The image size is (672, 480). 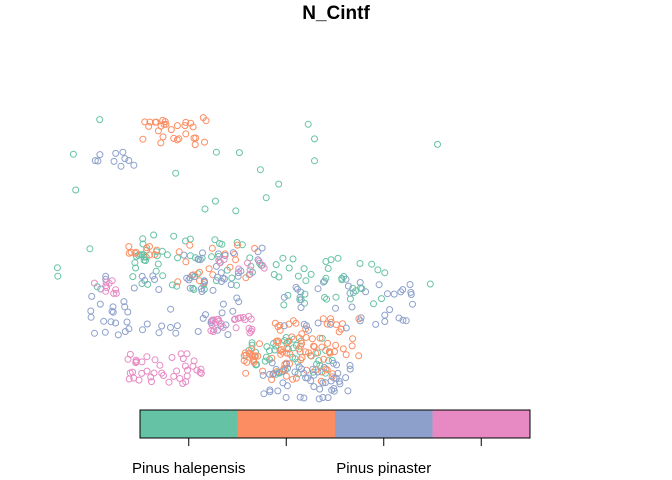 I want to click on legend-label: Pinus halepensis, so click(x=189, y=468).